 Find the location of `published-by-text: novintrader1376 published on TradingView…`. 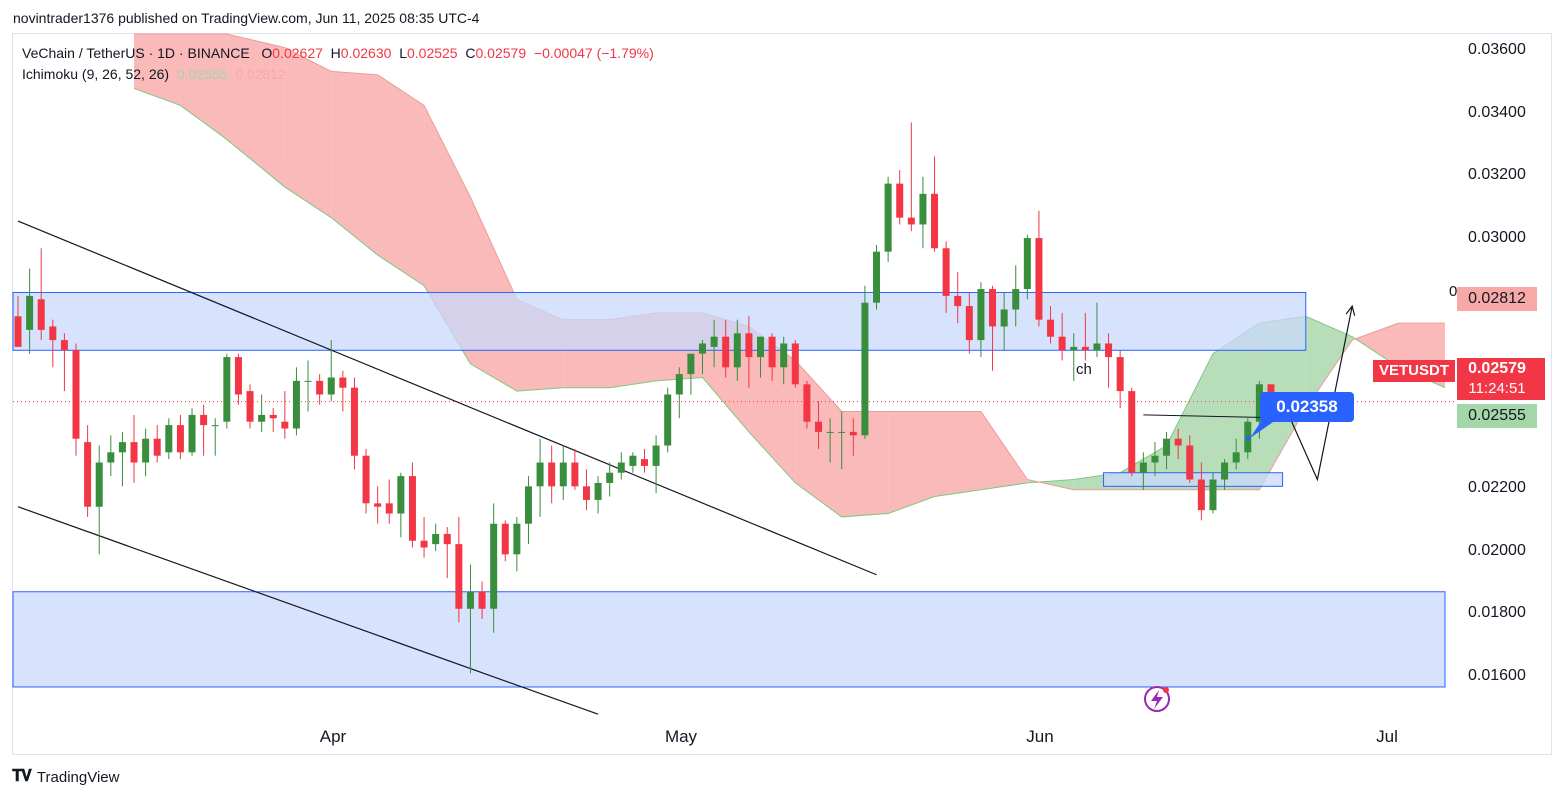

published-by-text: novintrader1376 published on TradingView… is located at coordinates (246, 18).